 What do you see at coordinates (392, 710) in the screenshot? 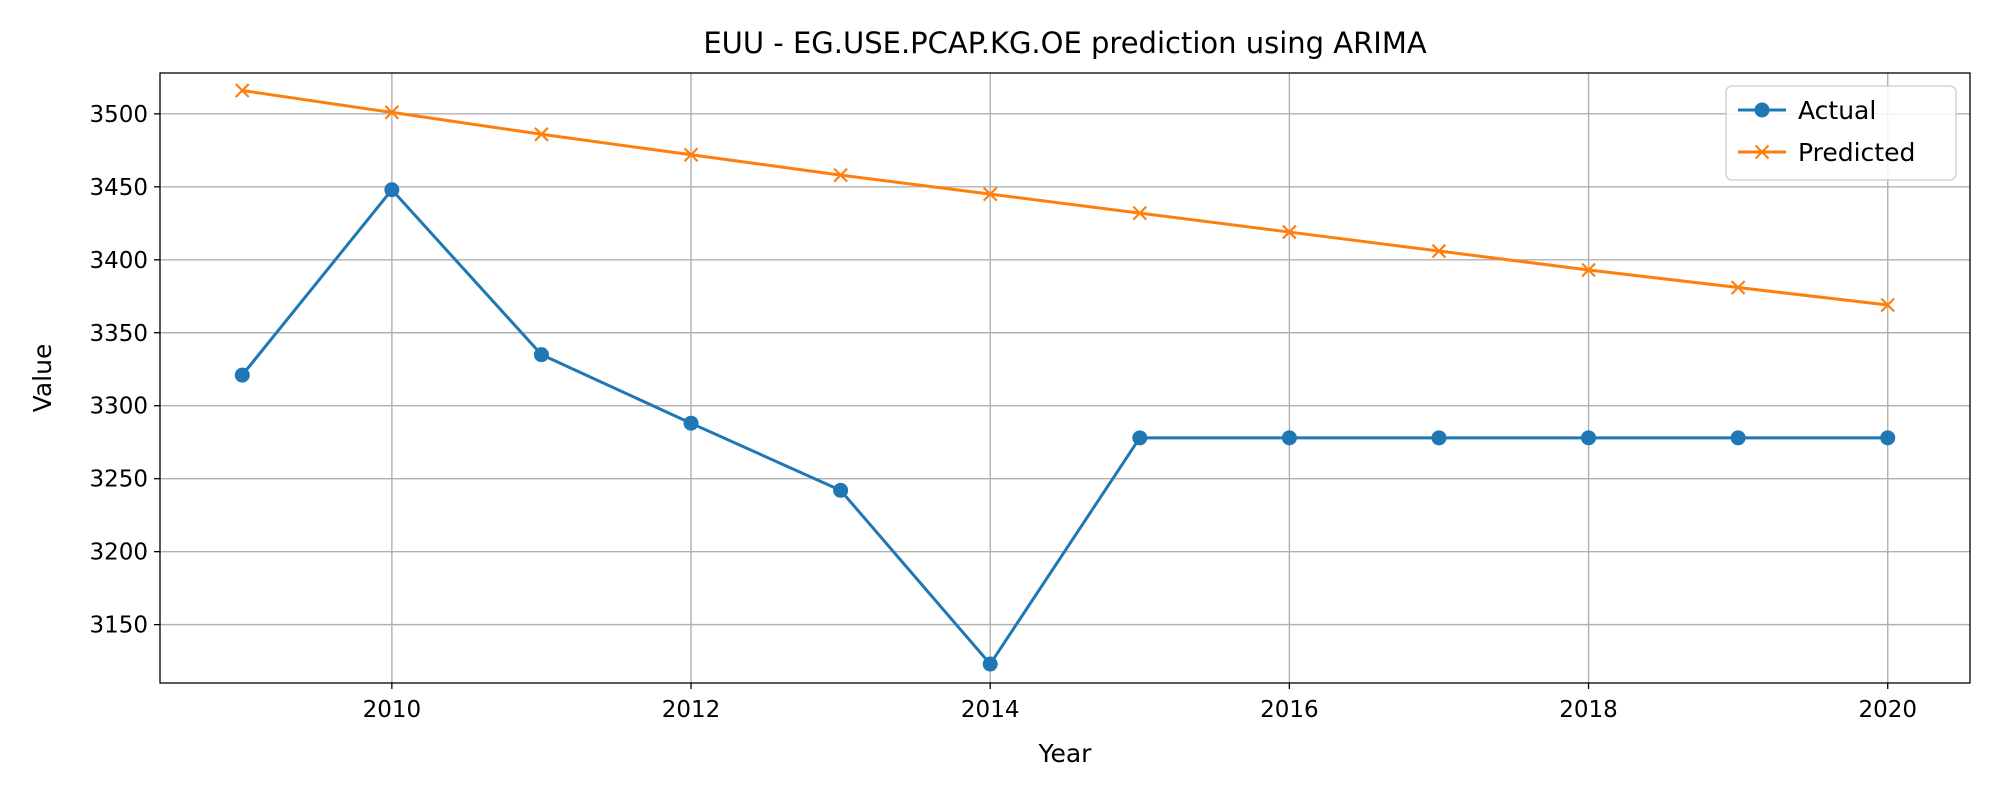
I see `x-tick-label: 2010` at bounding box center [392, 710].